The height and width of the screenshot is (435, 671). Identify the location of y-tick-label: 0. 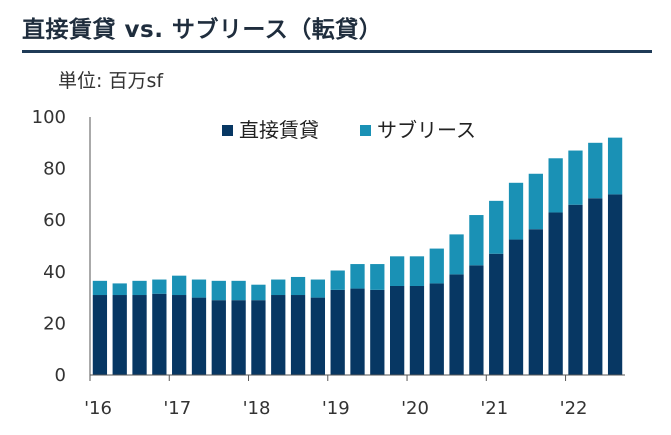
(60, 375).